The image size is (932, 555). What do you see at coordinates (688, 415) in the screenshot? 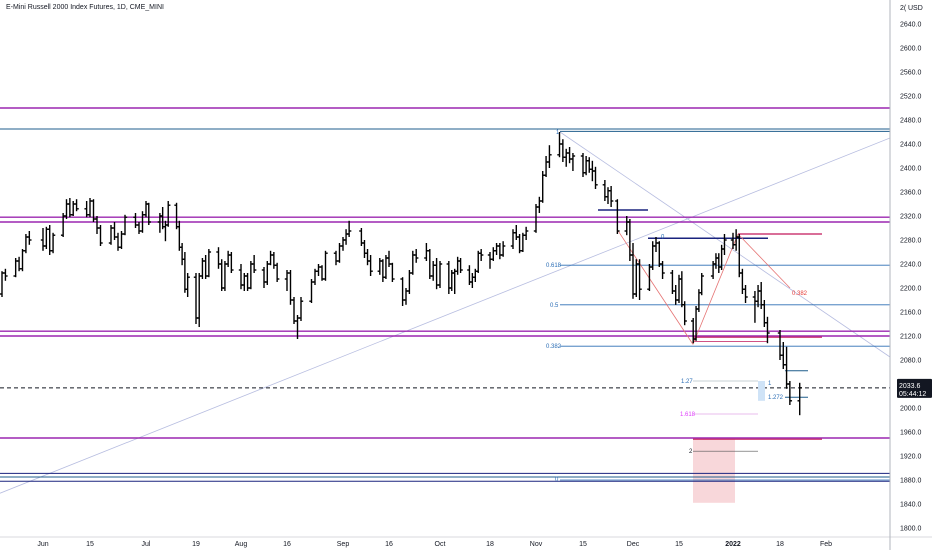
I see `fib-label: 1.618` at bounding box center [688, 415].